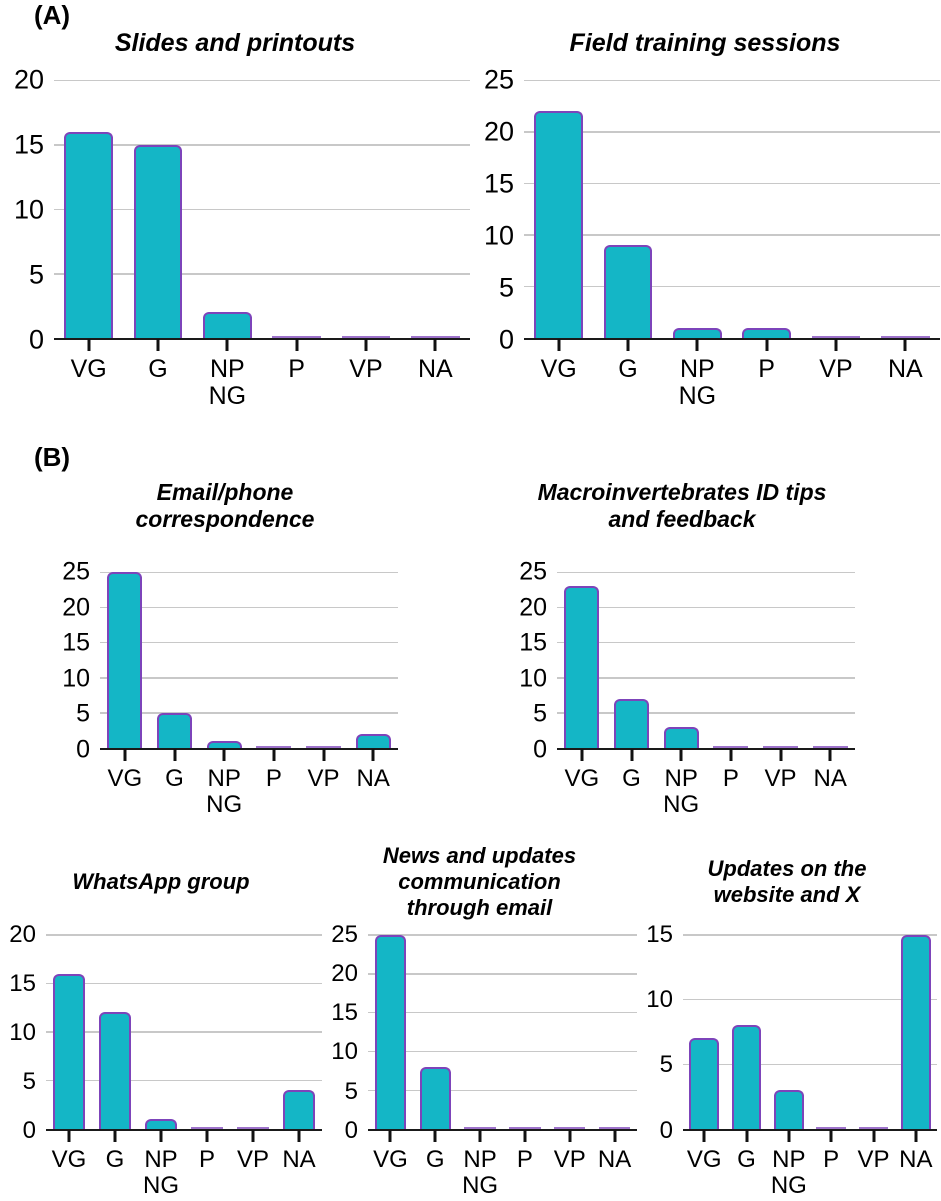 Image resolution: width=941 pixels, height=1201 pixels. I want to click on x-axis-spacer, so click(660, 1173).